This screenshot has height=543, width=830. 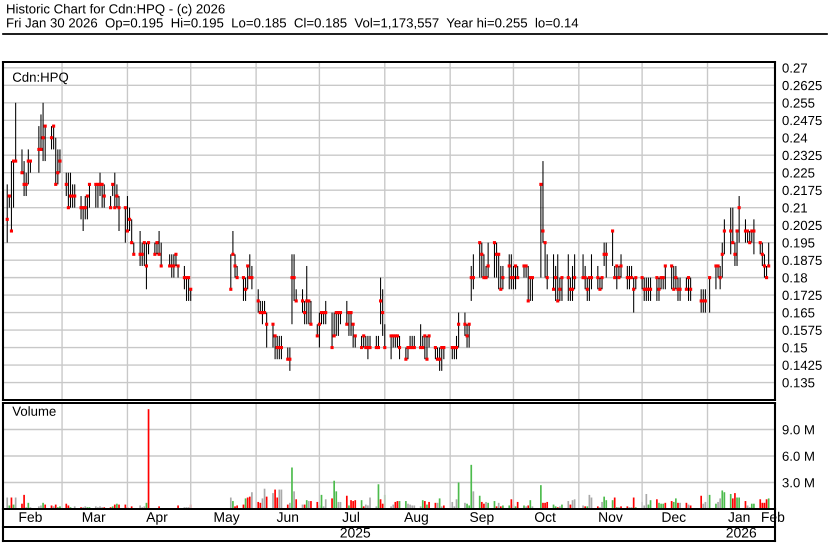 I want to click on x-tick-label: Oct, so click(x=545, y=517).